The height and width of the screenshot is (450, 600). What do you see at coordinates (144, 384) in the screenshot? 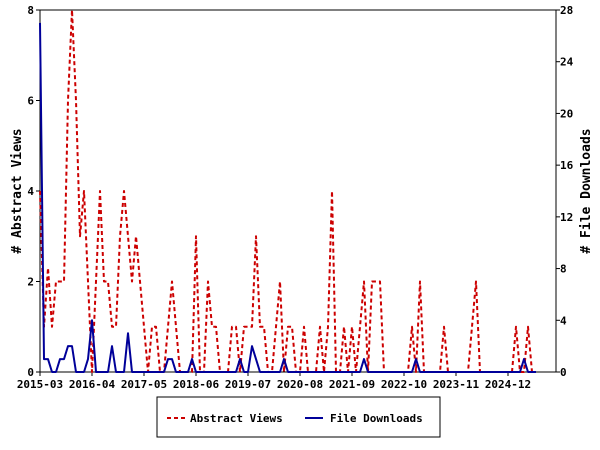
I see `x-tick-label: 2017-05` at bounding box center [144, 384].